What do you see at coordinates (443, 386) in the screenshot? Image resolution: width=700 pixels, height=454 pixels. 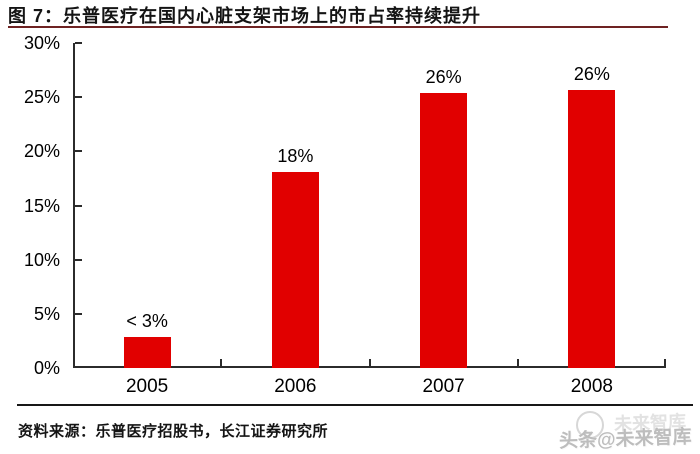 I see `x-axis-label: 2007` at bounding box center [443, 386].